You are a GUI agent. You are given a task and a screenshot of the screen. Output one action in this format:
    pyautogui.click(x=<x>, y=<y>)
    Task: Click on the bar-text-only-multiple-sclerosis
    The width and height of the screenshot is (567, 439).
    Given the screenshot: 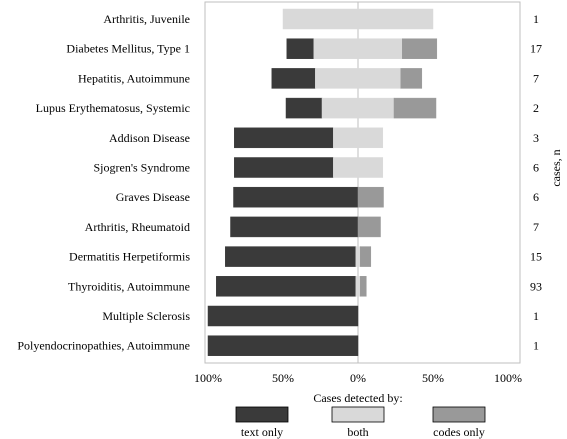 What is the action you would take?
    pyautogui.click(x=283, y=316)
    